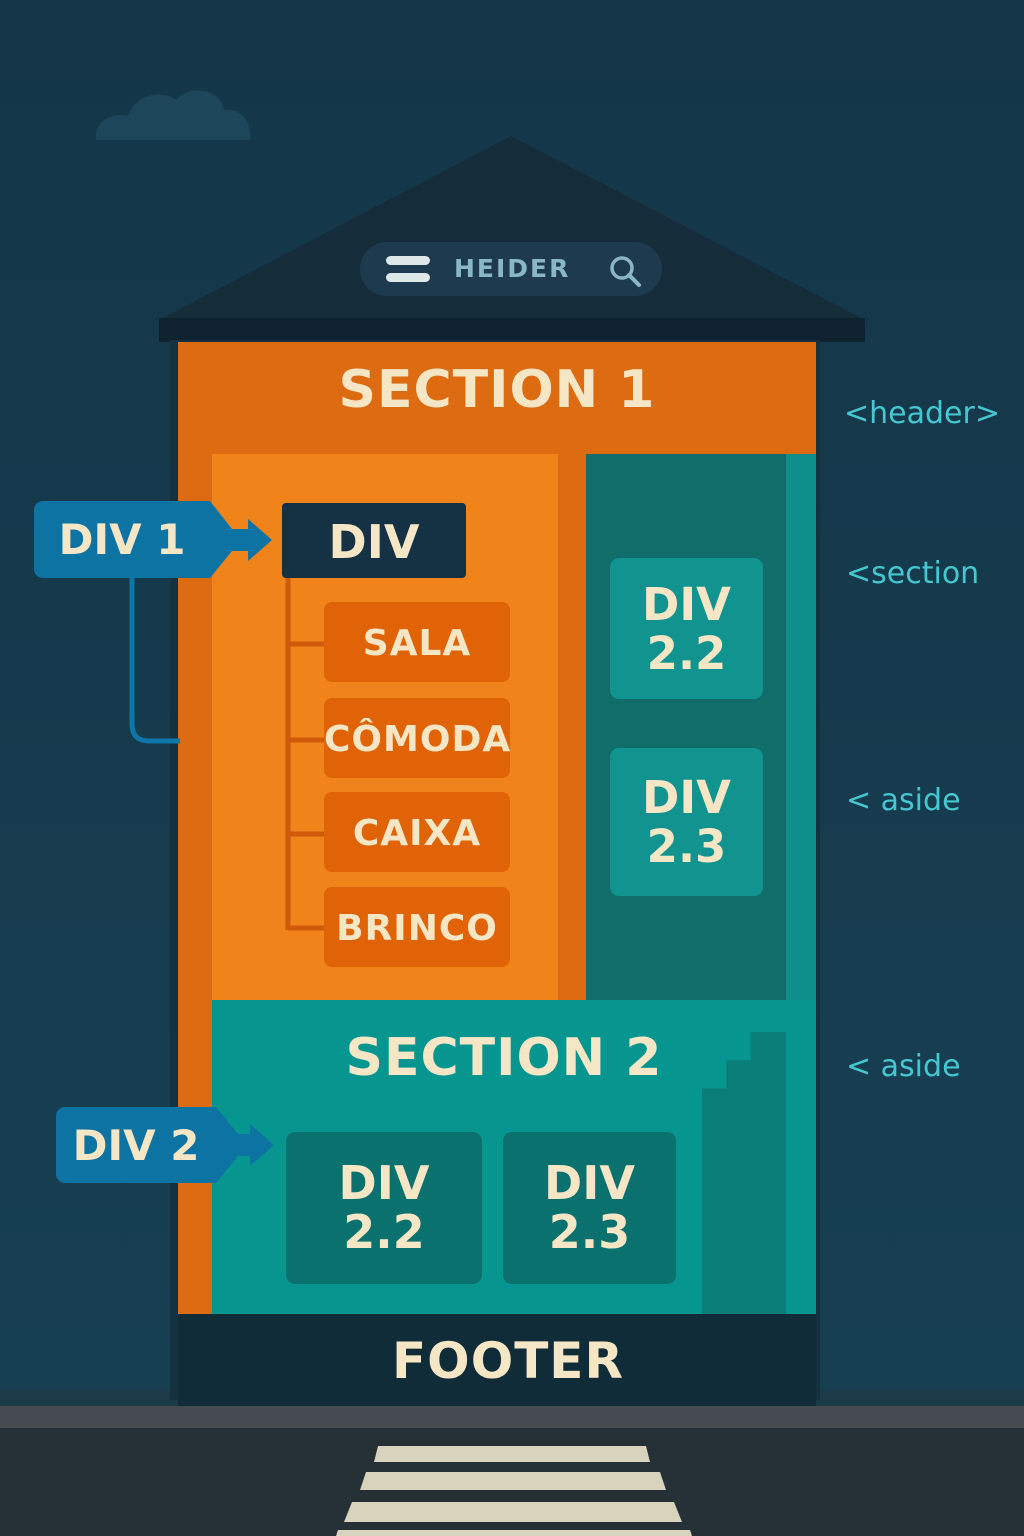 The height and width of the screenshot is (1536, 1024). Describe the element at coordinates (408, 269) in the screenshot. I see `menu-icon` at that location.